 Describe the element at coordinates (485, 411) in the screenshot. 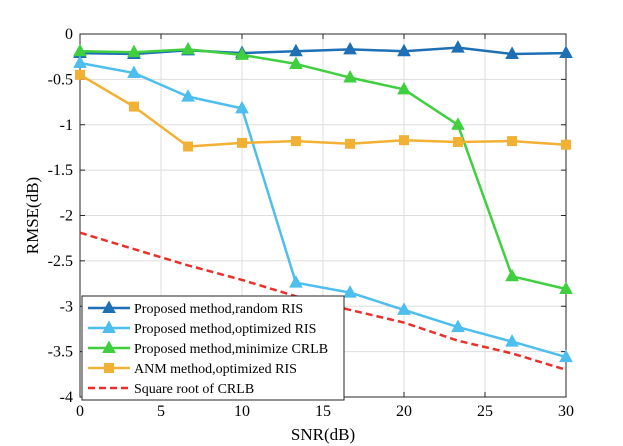

I see `x-tick-label: 25` at that location.